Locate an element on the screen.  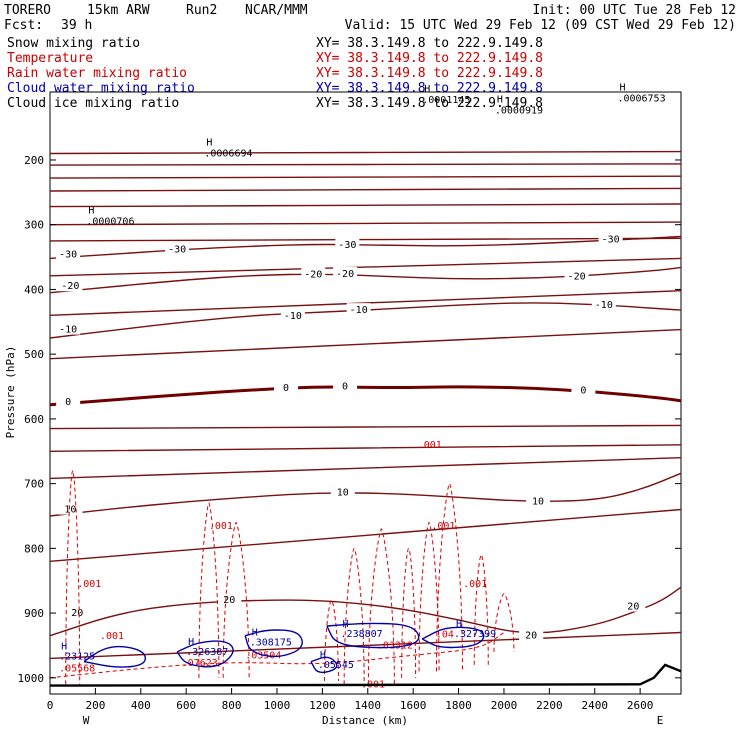
x-tick-label: 0 is located at coordinates (50, 705).